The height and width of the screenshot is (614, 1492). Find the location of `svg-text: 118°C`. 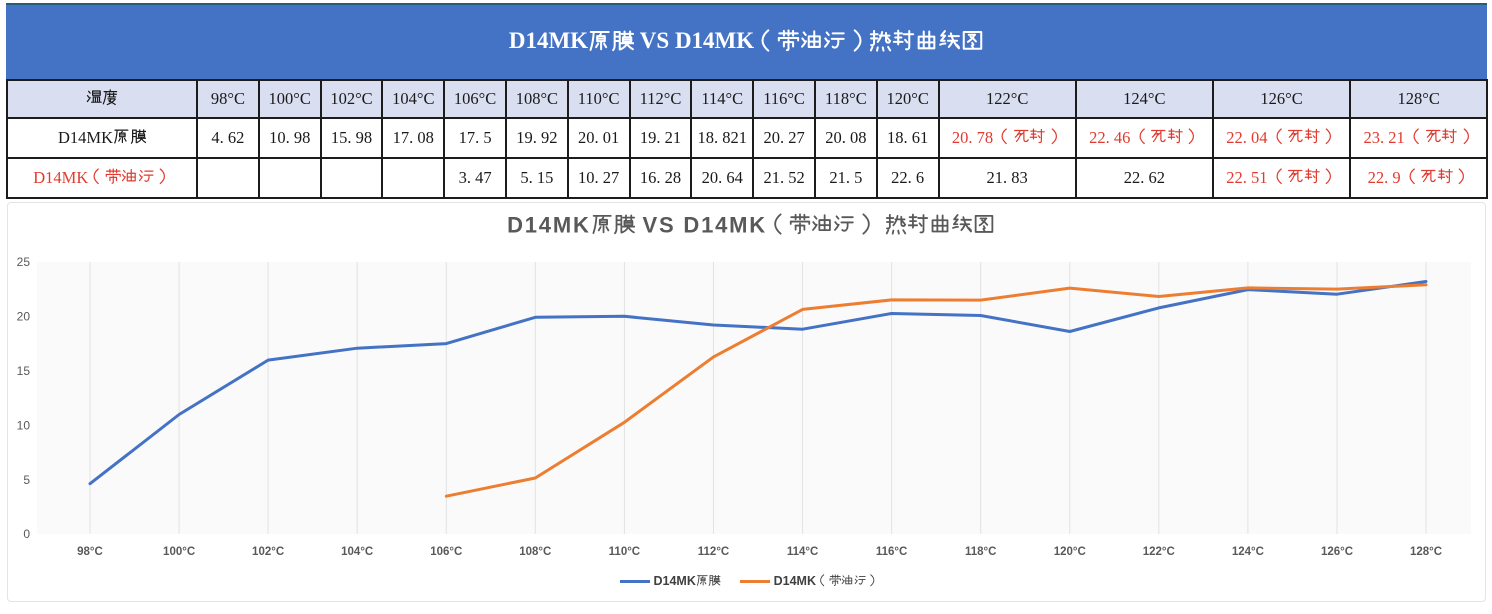

svg-text: 118°C is located at coordinates (980, 552).